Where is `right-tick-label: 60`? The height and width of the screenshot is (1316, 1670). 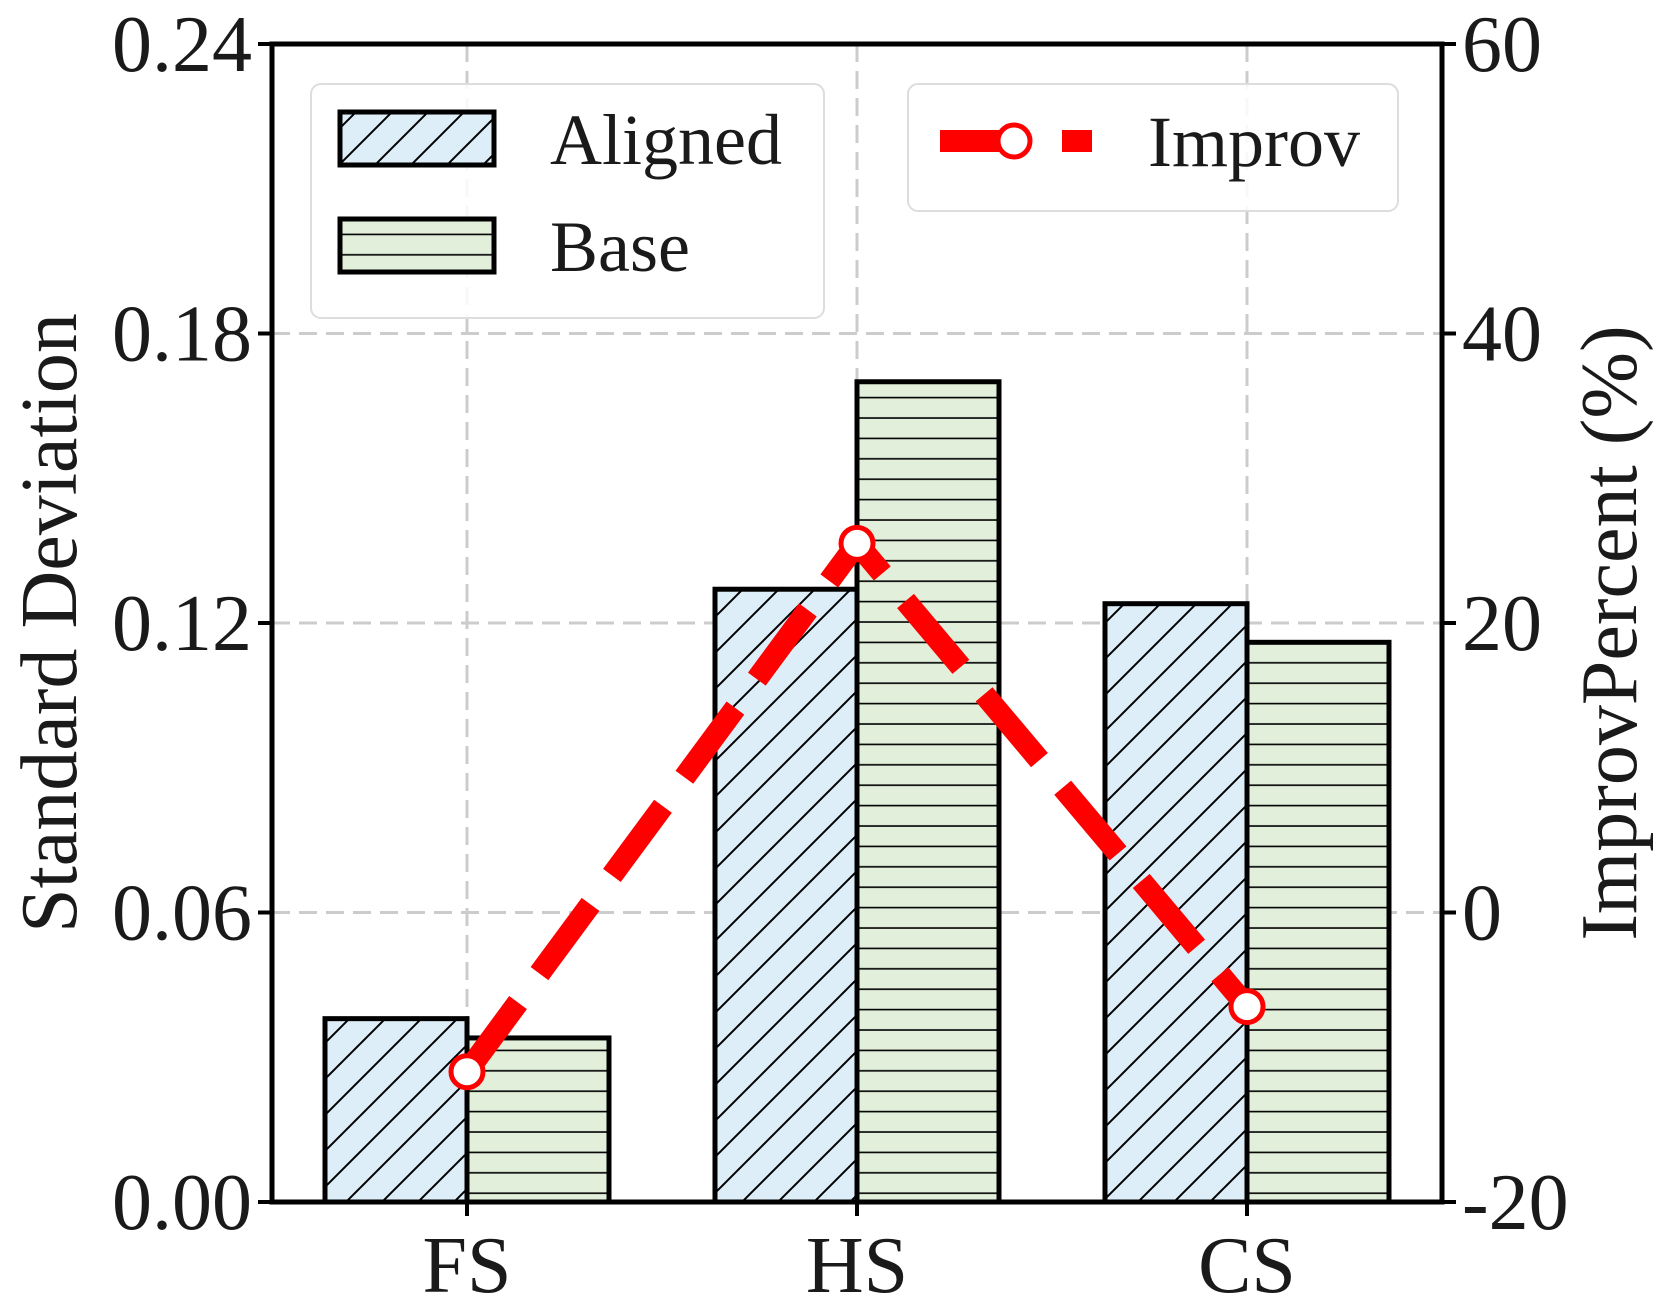 right-tick-label: 60 is located at coordinates (1502, 45).